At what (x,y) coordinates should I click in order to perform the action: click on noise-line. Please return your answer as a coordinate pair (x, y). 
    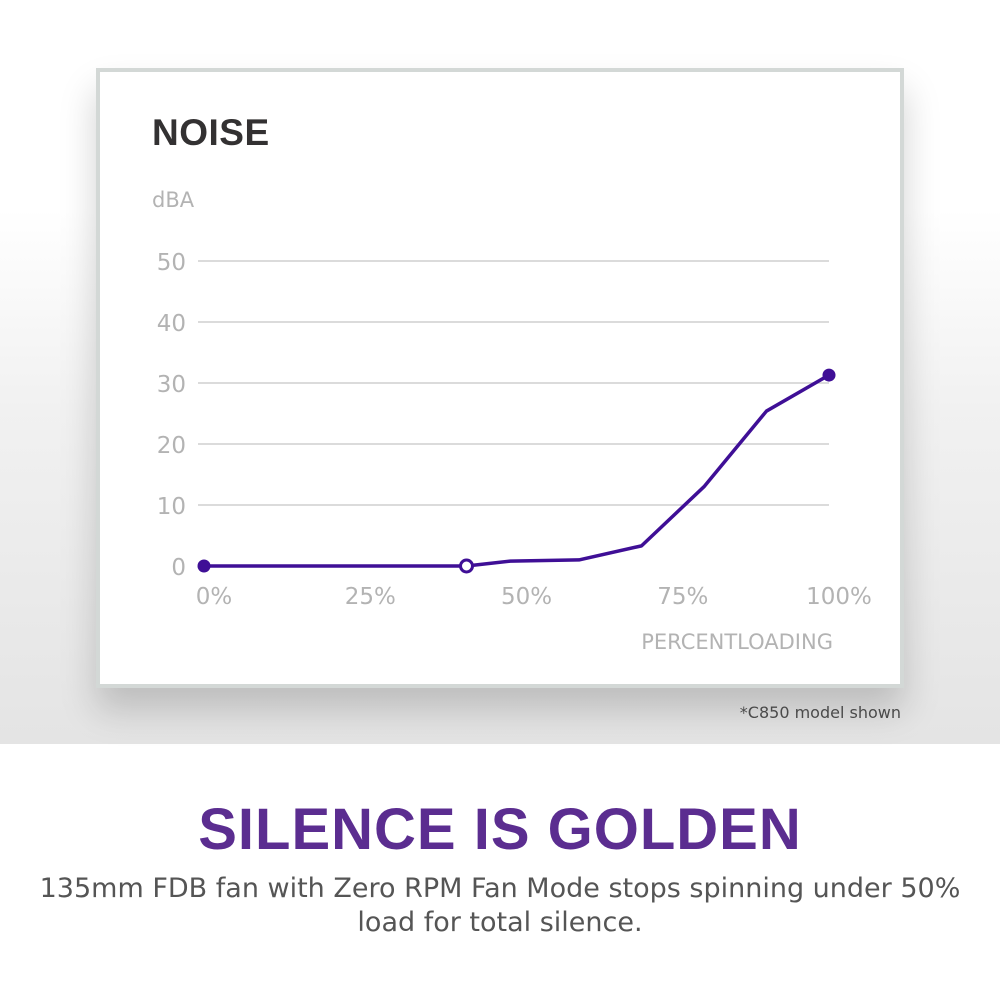
    Looking at the image, I should click on (517, 470).